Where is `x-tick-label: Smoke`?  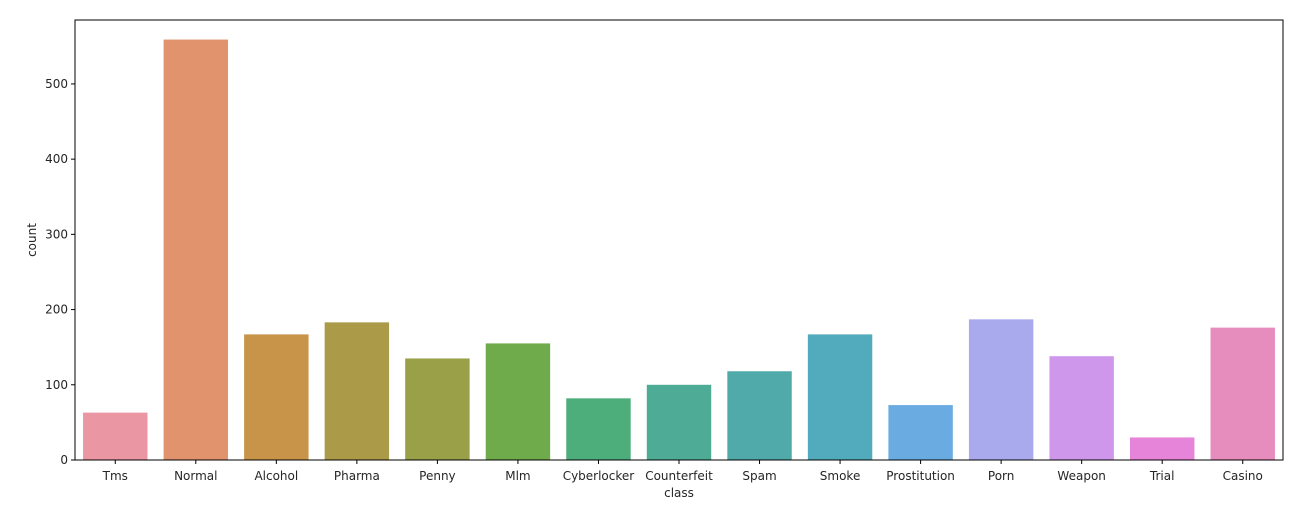 x-tick-label: Smoke is located at coordinates (840, 476).